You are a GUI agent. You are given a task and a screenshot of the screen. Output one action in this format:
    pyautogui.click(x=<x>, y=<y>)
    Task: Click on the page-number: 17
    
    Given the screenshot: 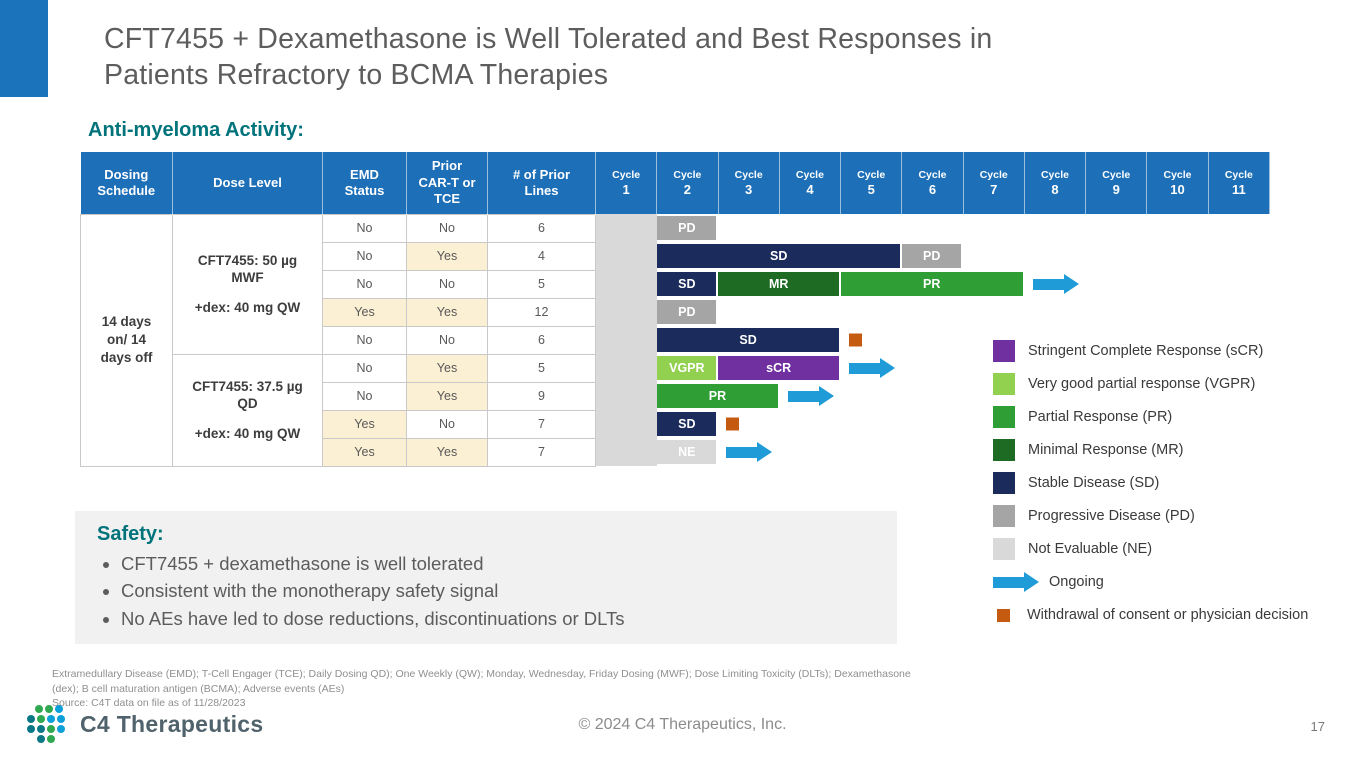 What is the action you would take?
    pyautogui.click(x=1317, y=726)
    